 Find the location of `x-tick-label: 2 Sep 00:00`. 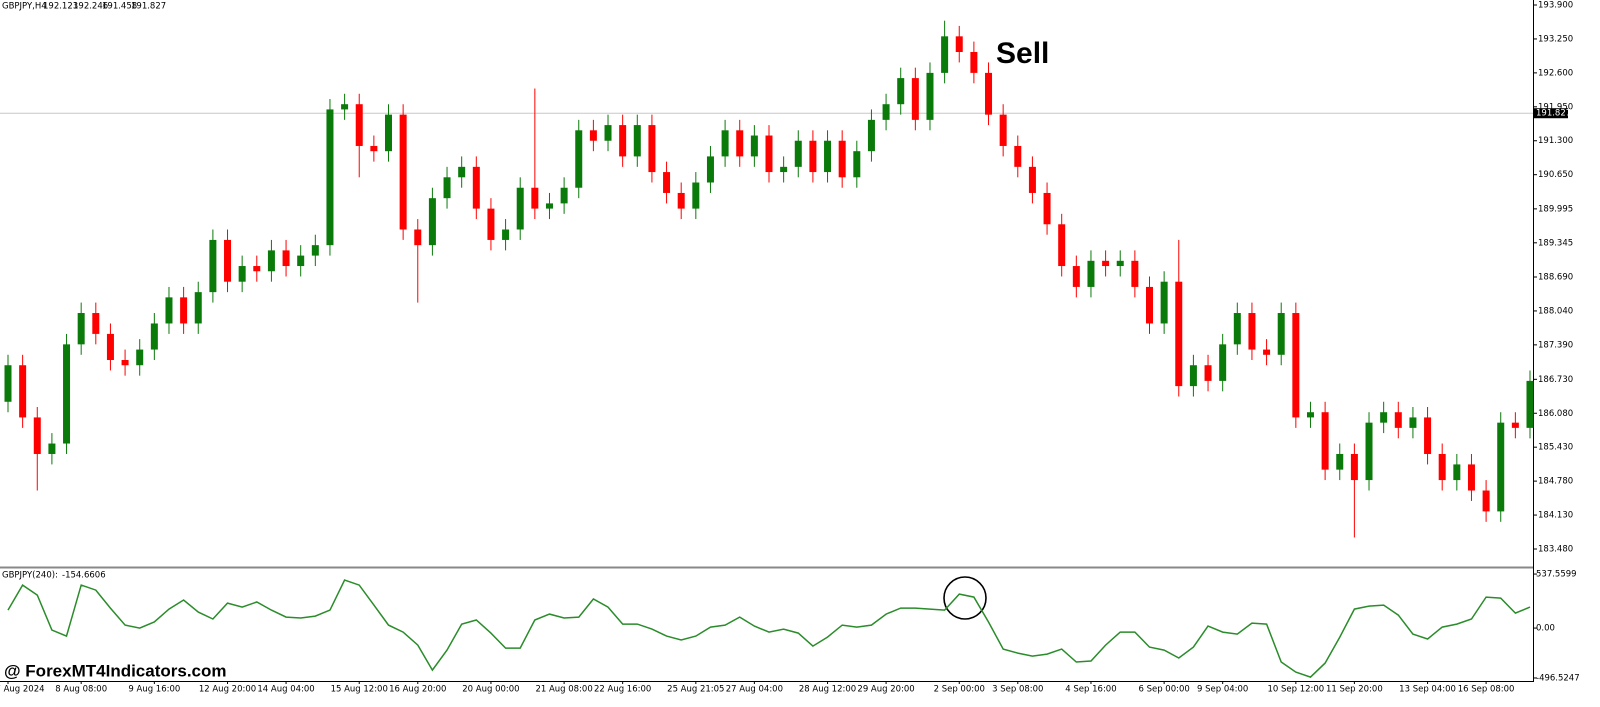

x-tick-label: 2 Sep 00:00 is located at coordinates (959, 690).